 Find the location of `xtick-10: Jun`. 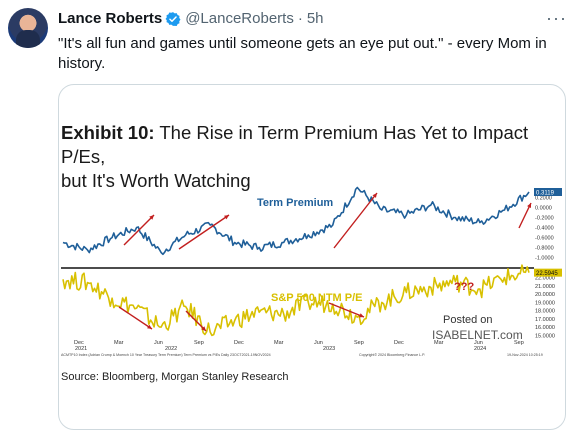

xtick-10: Jun is located at coordinates (478, 343).